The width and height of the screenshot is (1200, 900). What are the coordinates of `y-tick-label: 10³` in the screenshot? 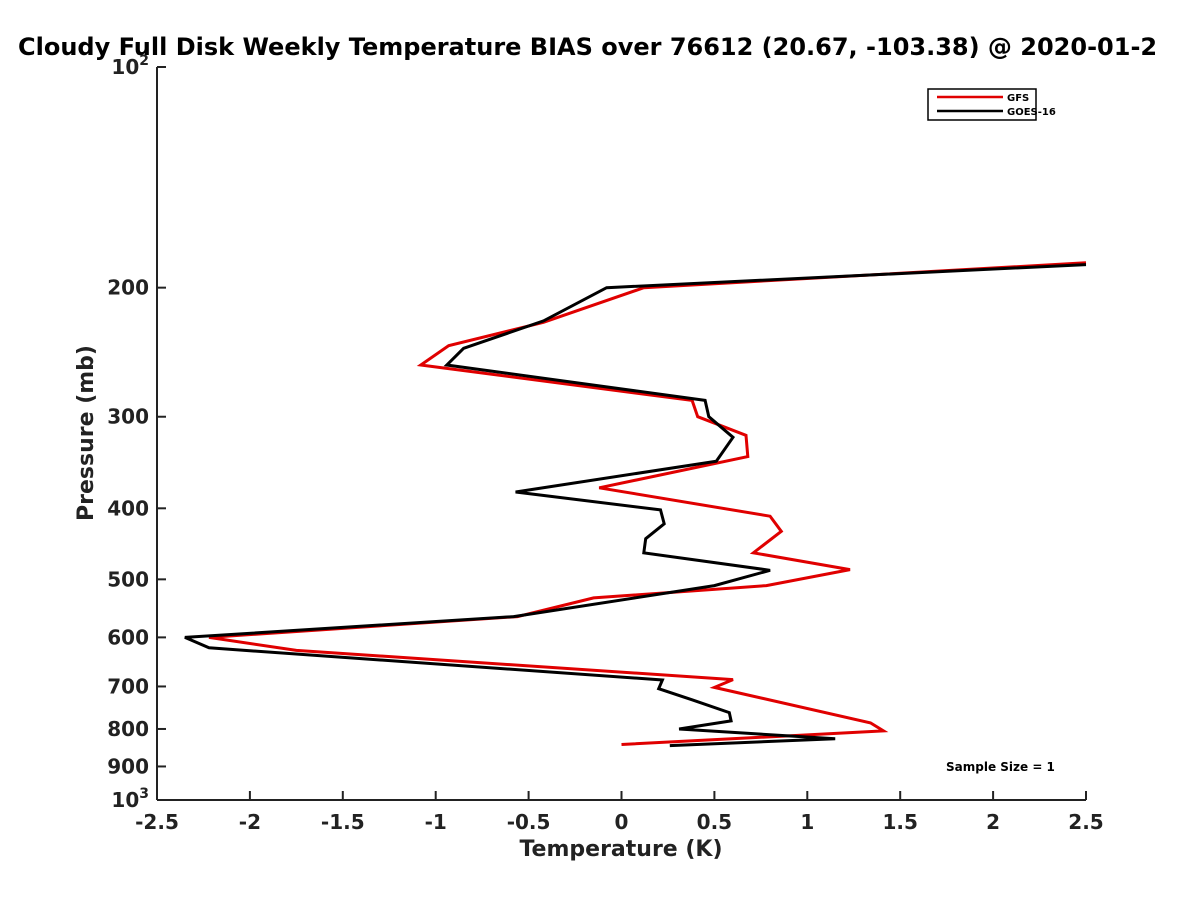 It's located at (130, 799).